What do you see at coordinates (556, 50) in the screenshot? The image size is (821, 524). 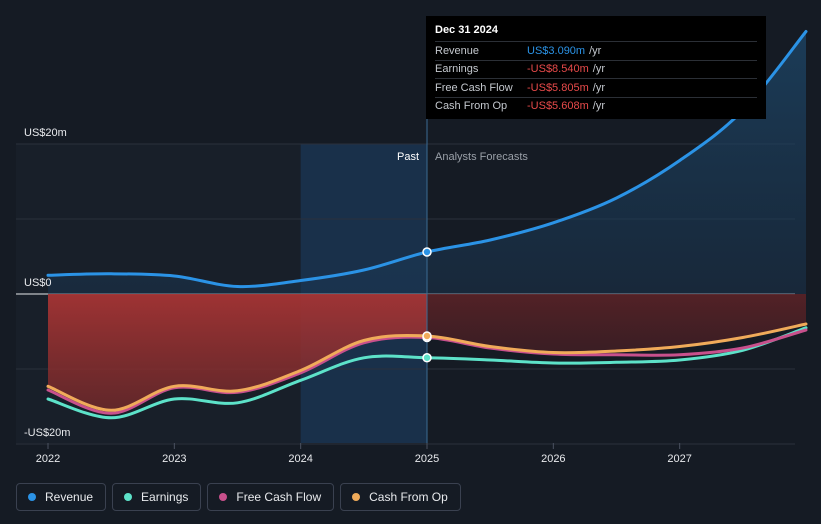 I see `tooltip-value: US$3.090m` at bounding box center [556, 50].